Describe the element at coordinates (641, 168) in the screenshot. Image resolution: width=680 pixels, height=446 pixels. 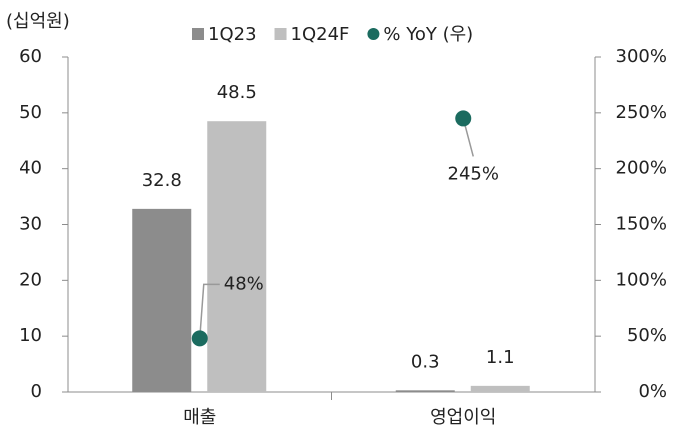
I see `y2-tick-label: 200%` at that location.